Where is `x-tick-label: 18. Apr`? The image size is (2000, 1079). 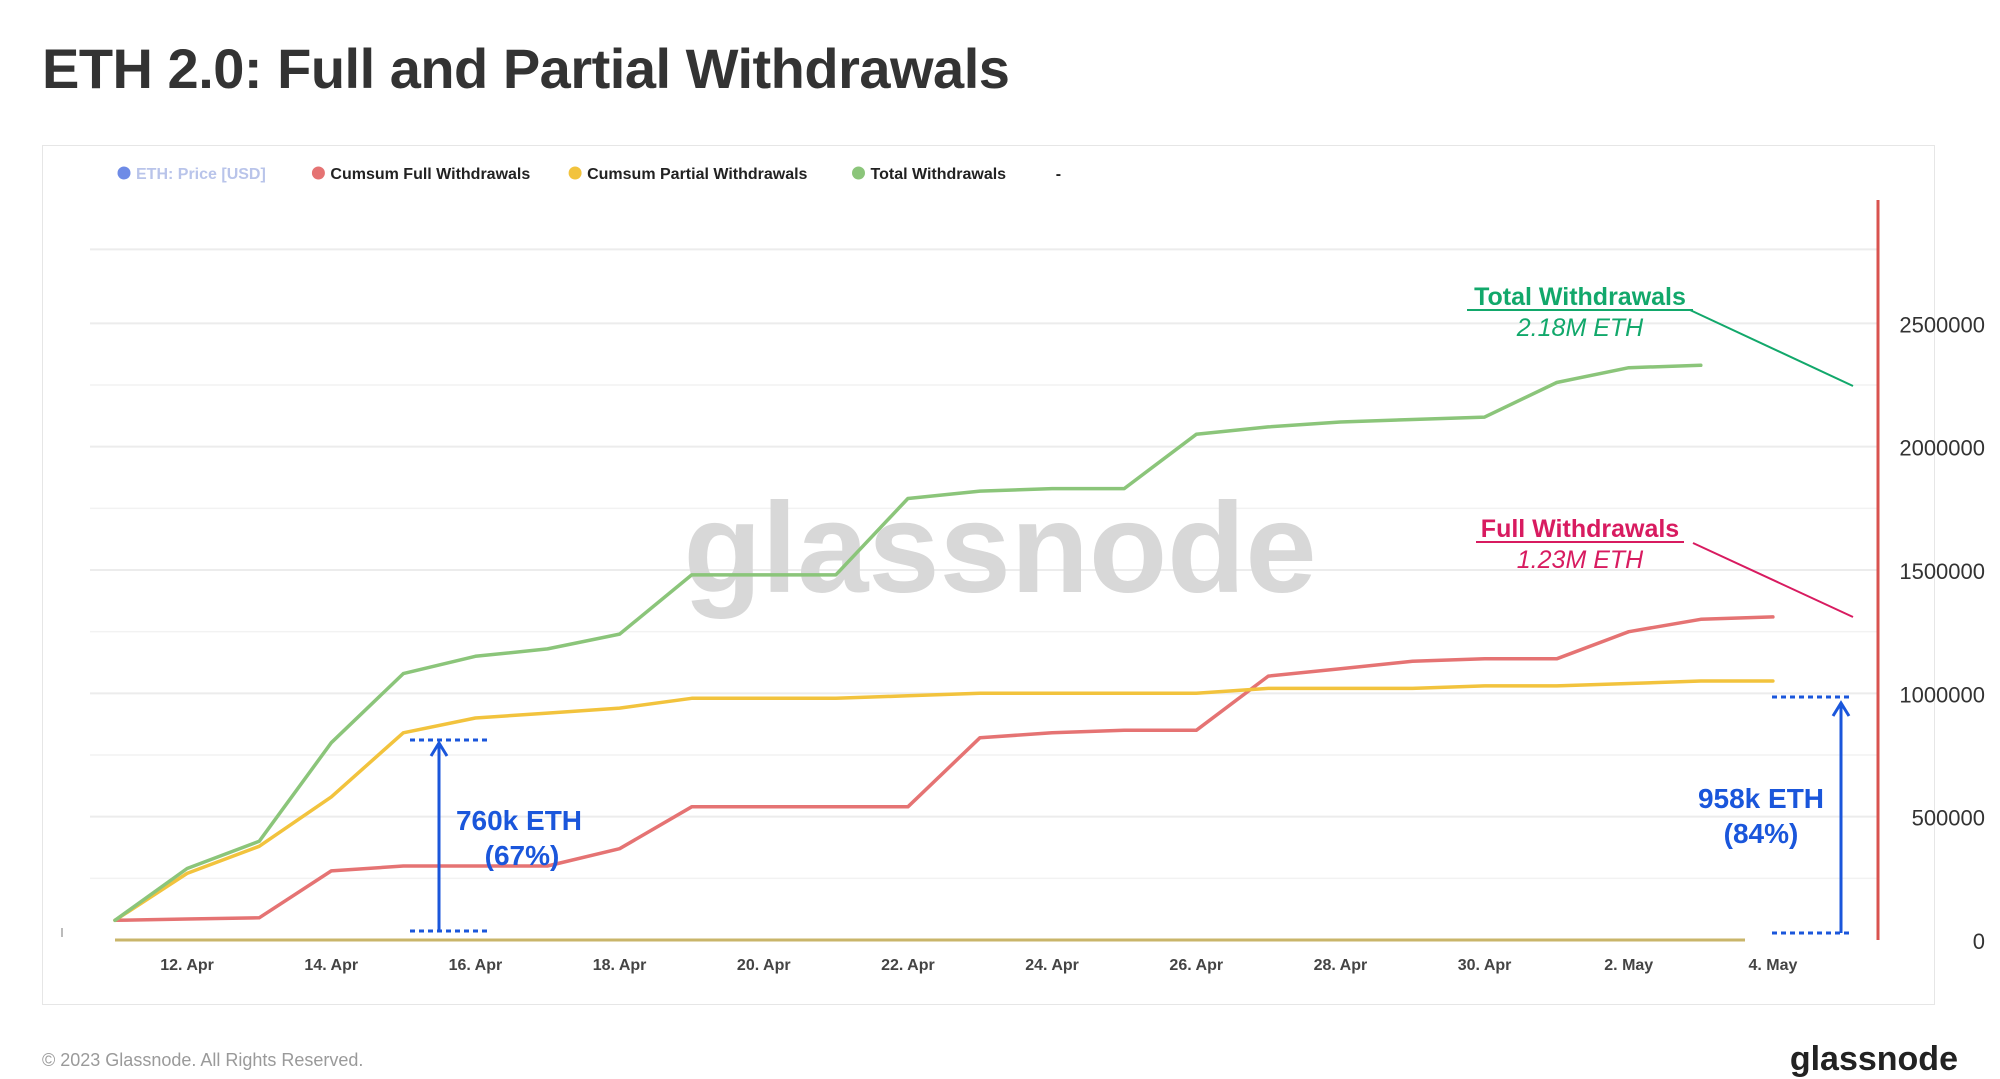
x-tick-label: 18. Apr is located at coordinates (620, 965).